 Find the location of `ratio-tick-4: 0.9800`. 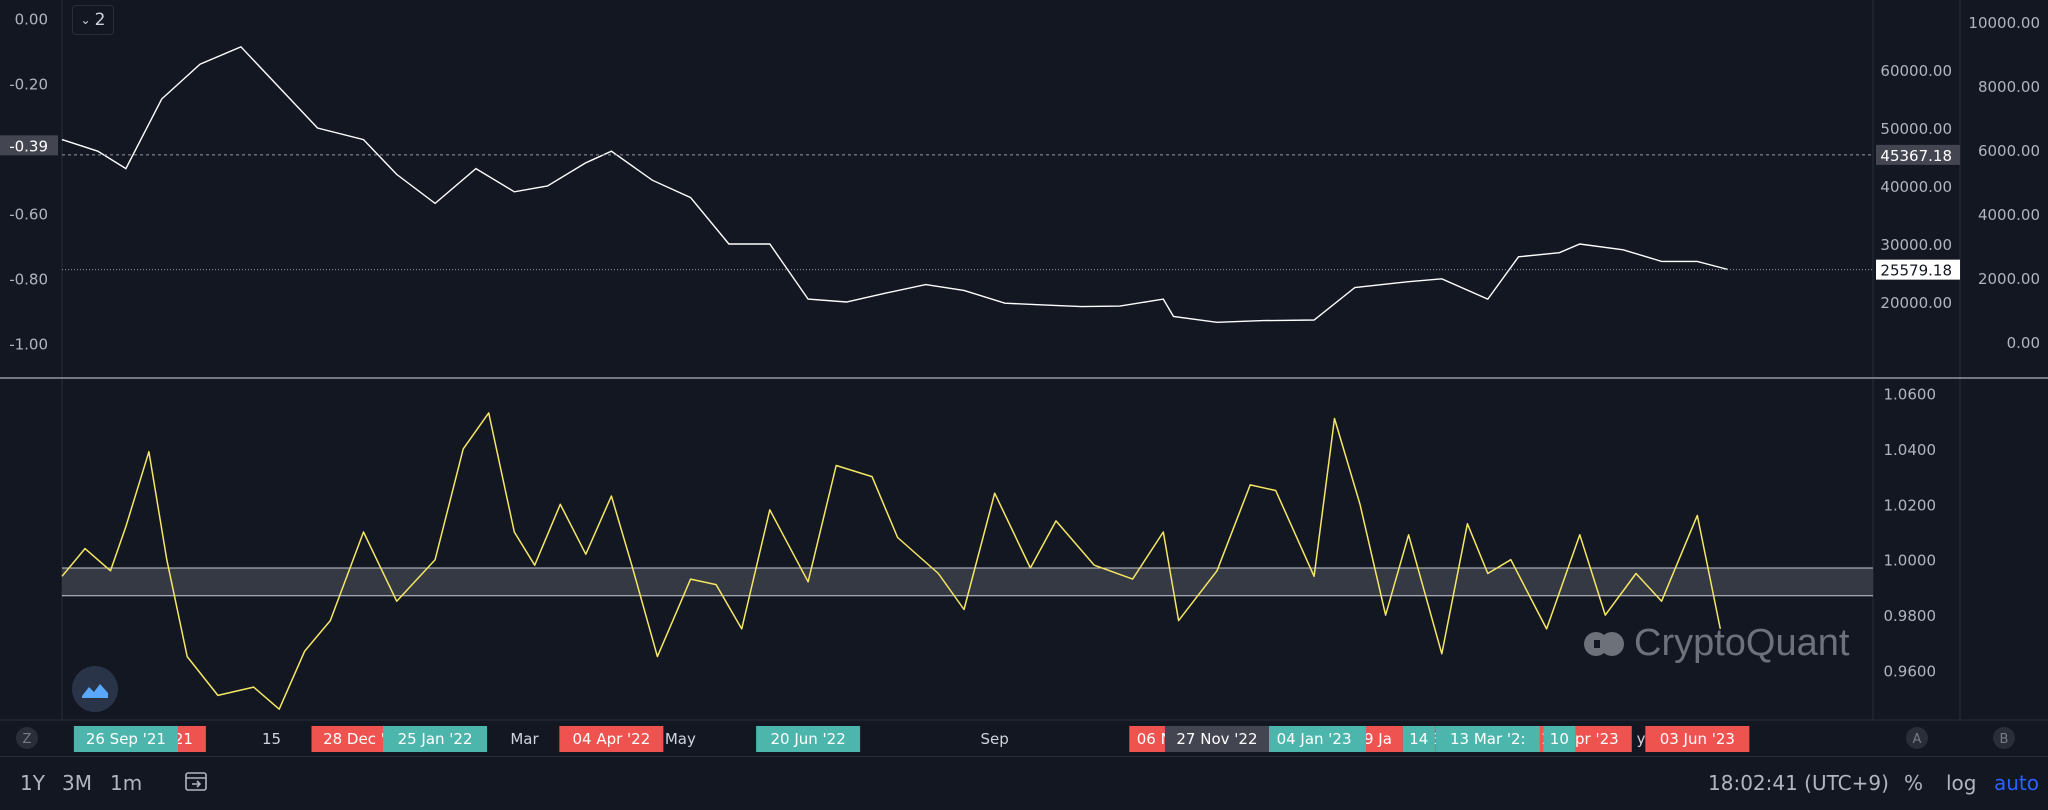

ratio-tick-4: 0.9800 is located at coordinates (1910, 616).